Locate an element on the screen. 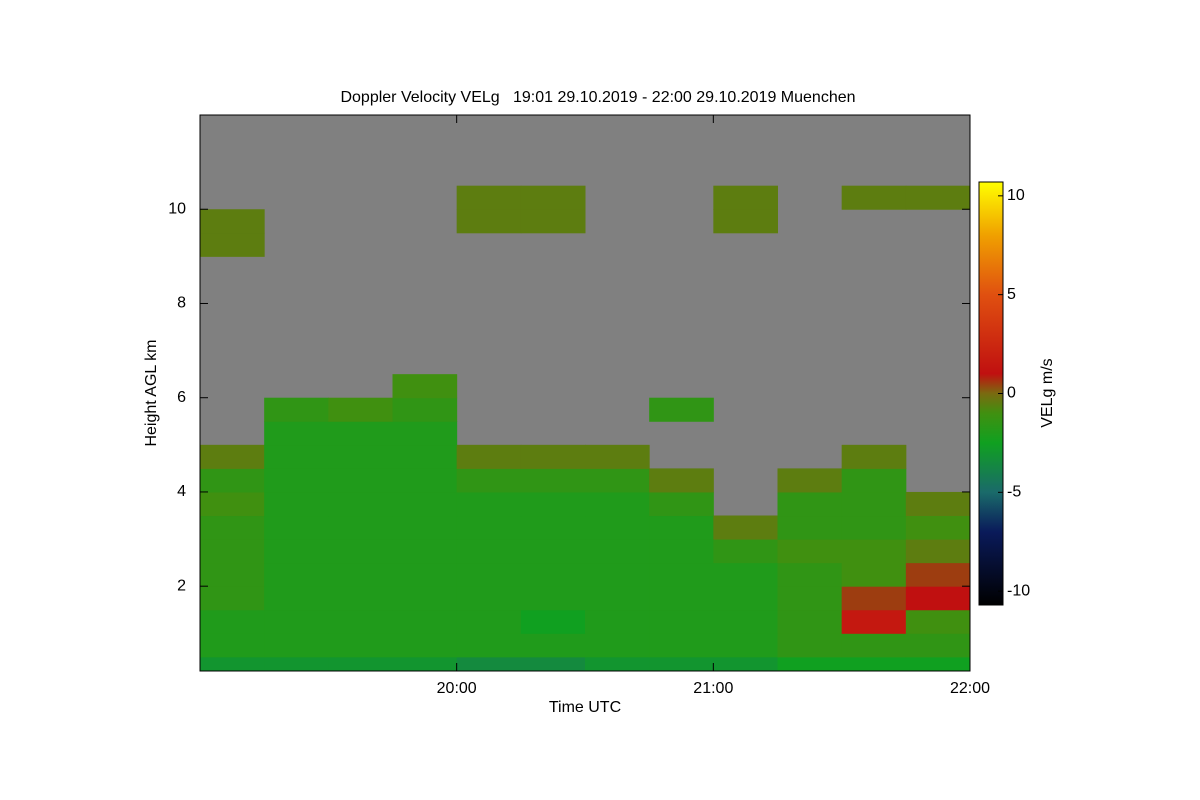 The image size is (1200, 800). colorbar-tick-label: 0 is located at coordinates (1011, 393).